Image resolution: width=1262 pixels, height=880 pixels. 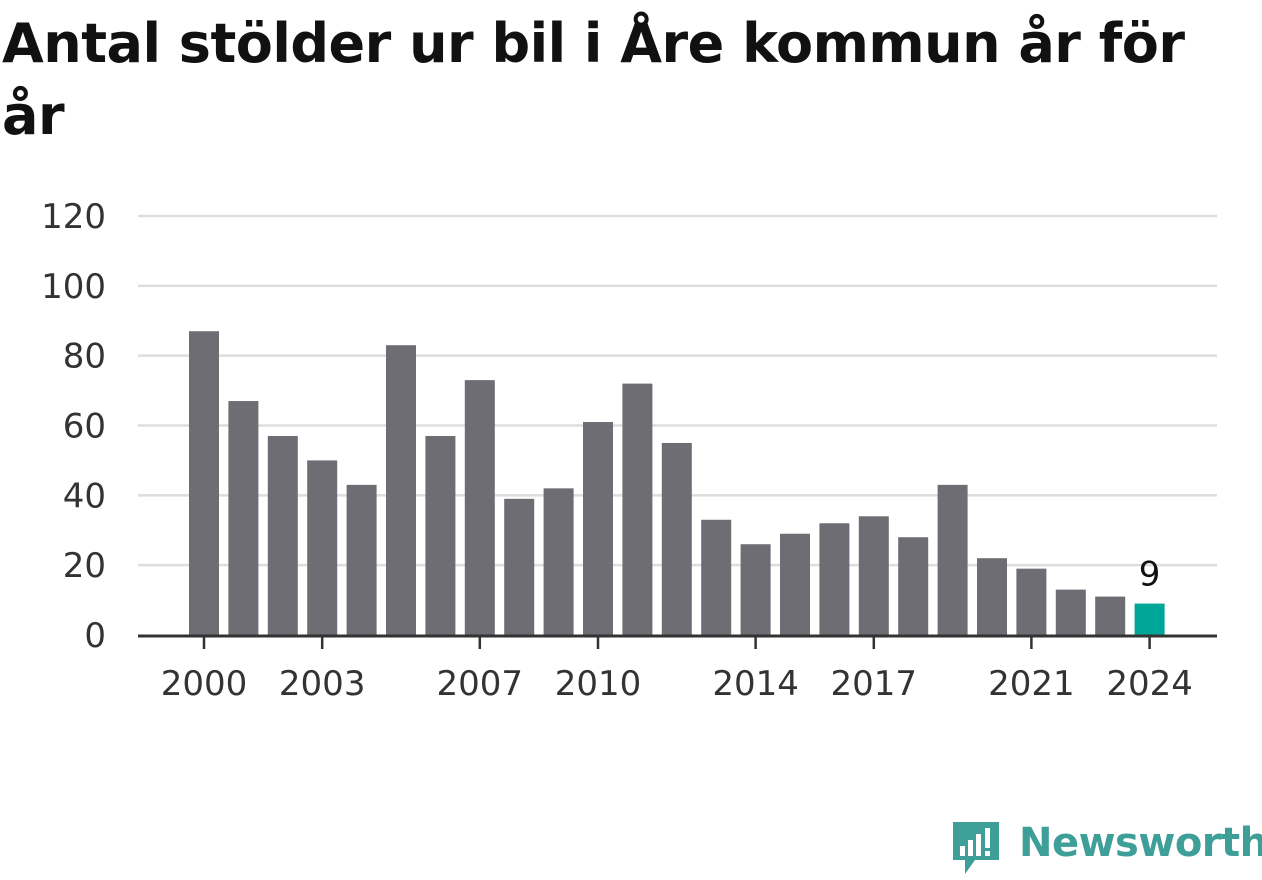 I want to click on bar-2022, so click(x=1070, y=612).